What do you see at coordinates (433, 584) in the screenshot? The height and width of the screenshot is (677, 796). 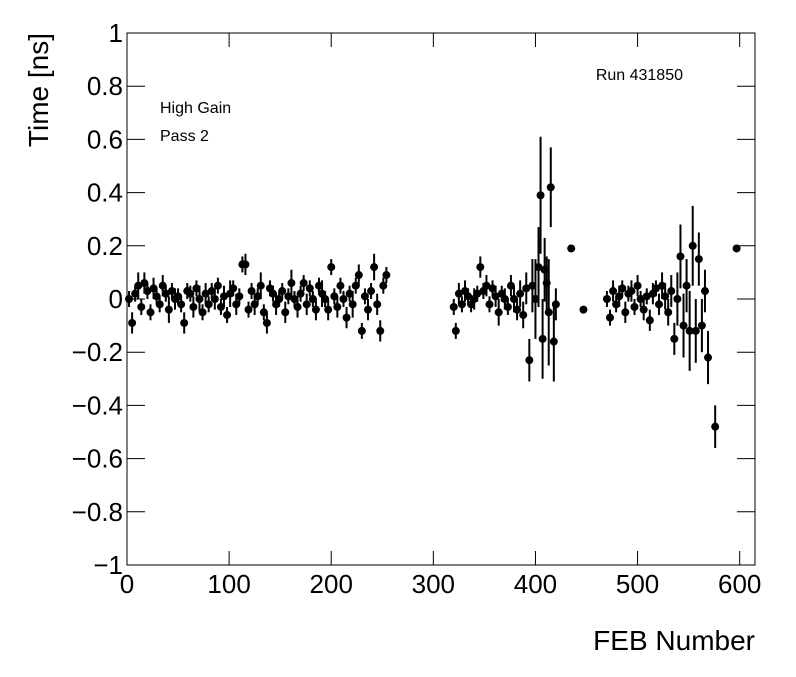 I see `x-tick-label: 300` at bounding box center [433, 584].